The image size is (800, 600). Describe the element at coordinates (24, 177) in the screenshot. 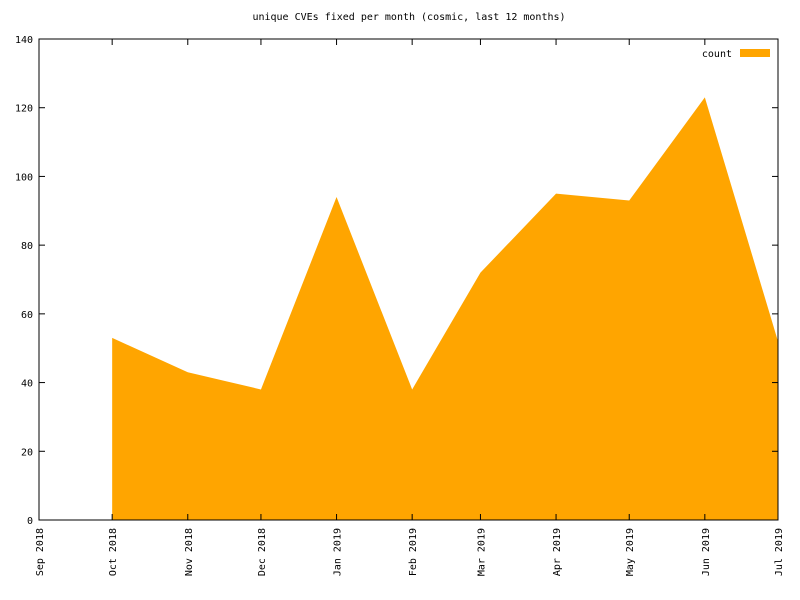

I see `y-tick-label: 100` at that location.